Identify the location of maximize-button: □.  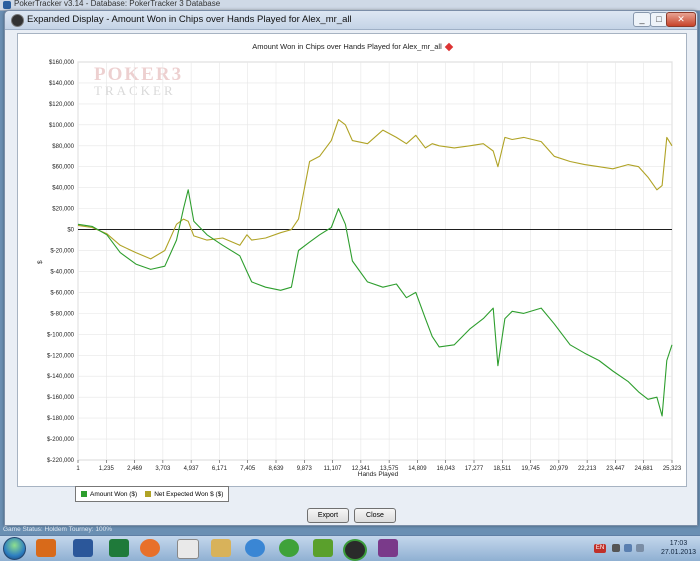
(659, 19).